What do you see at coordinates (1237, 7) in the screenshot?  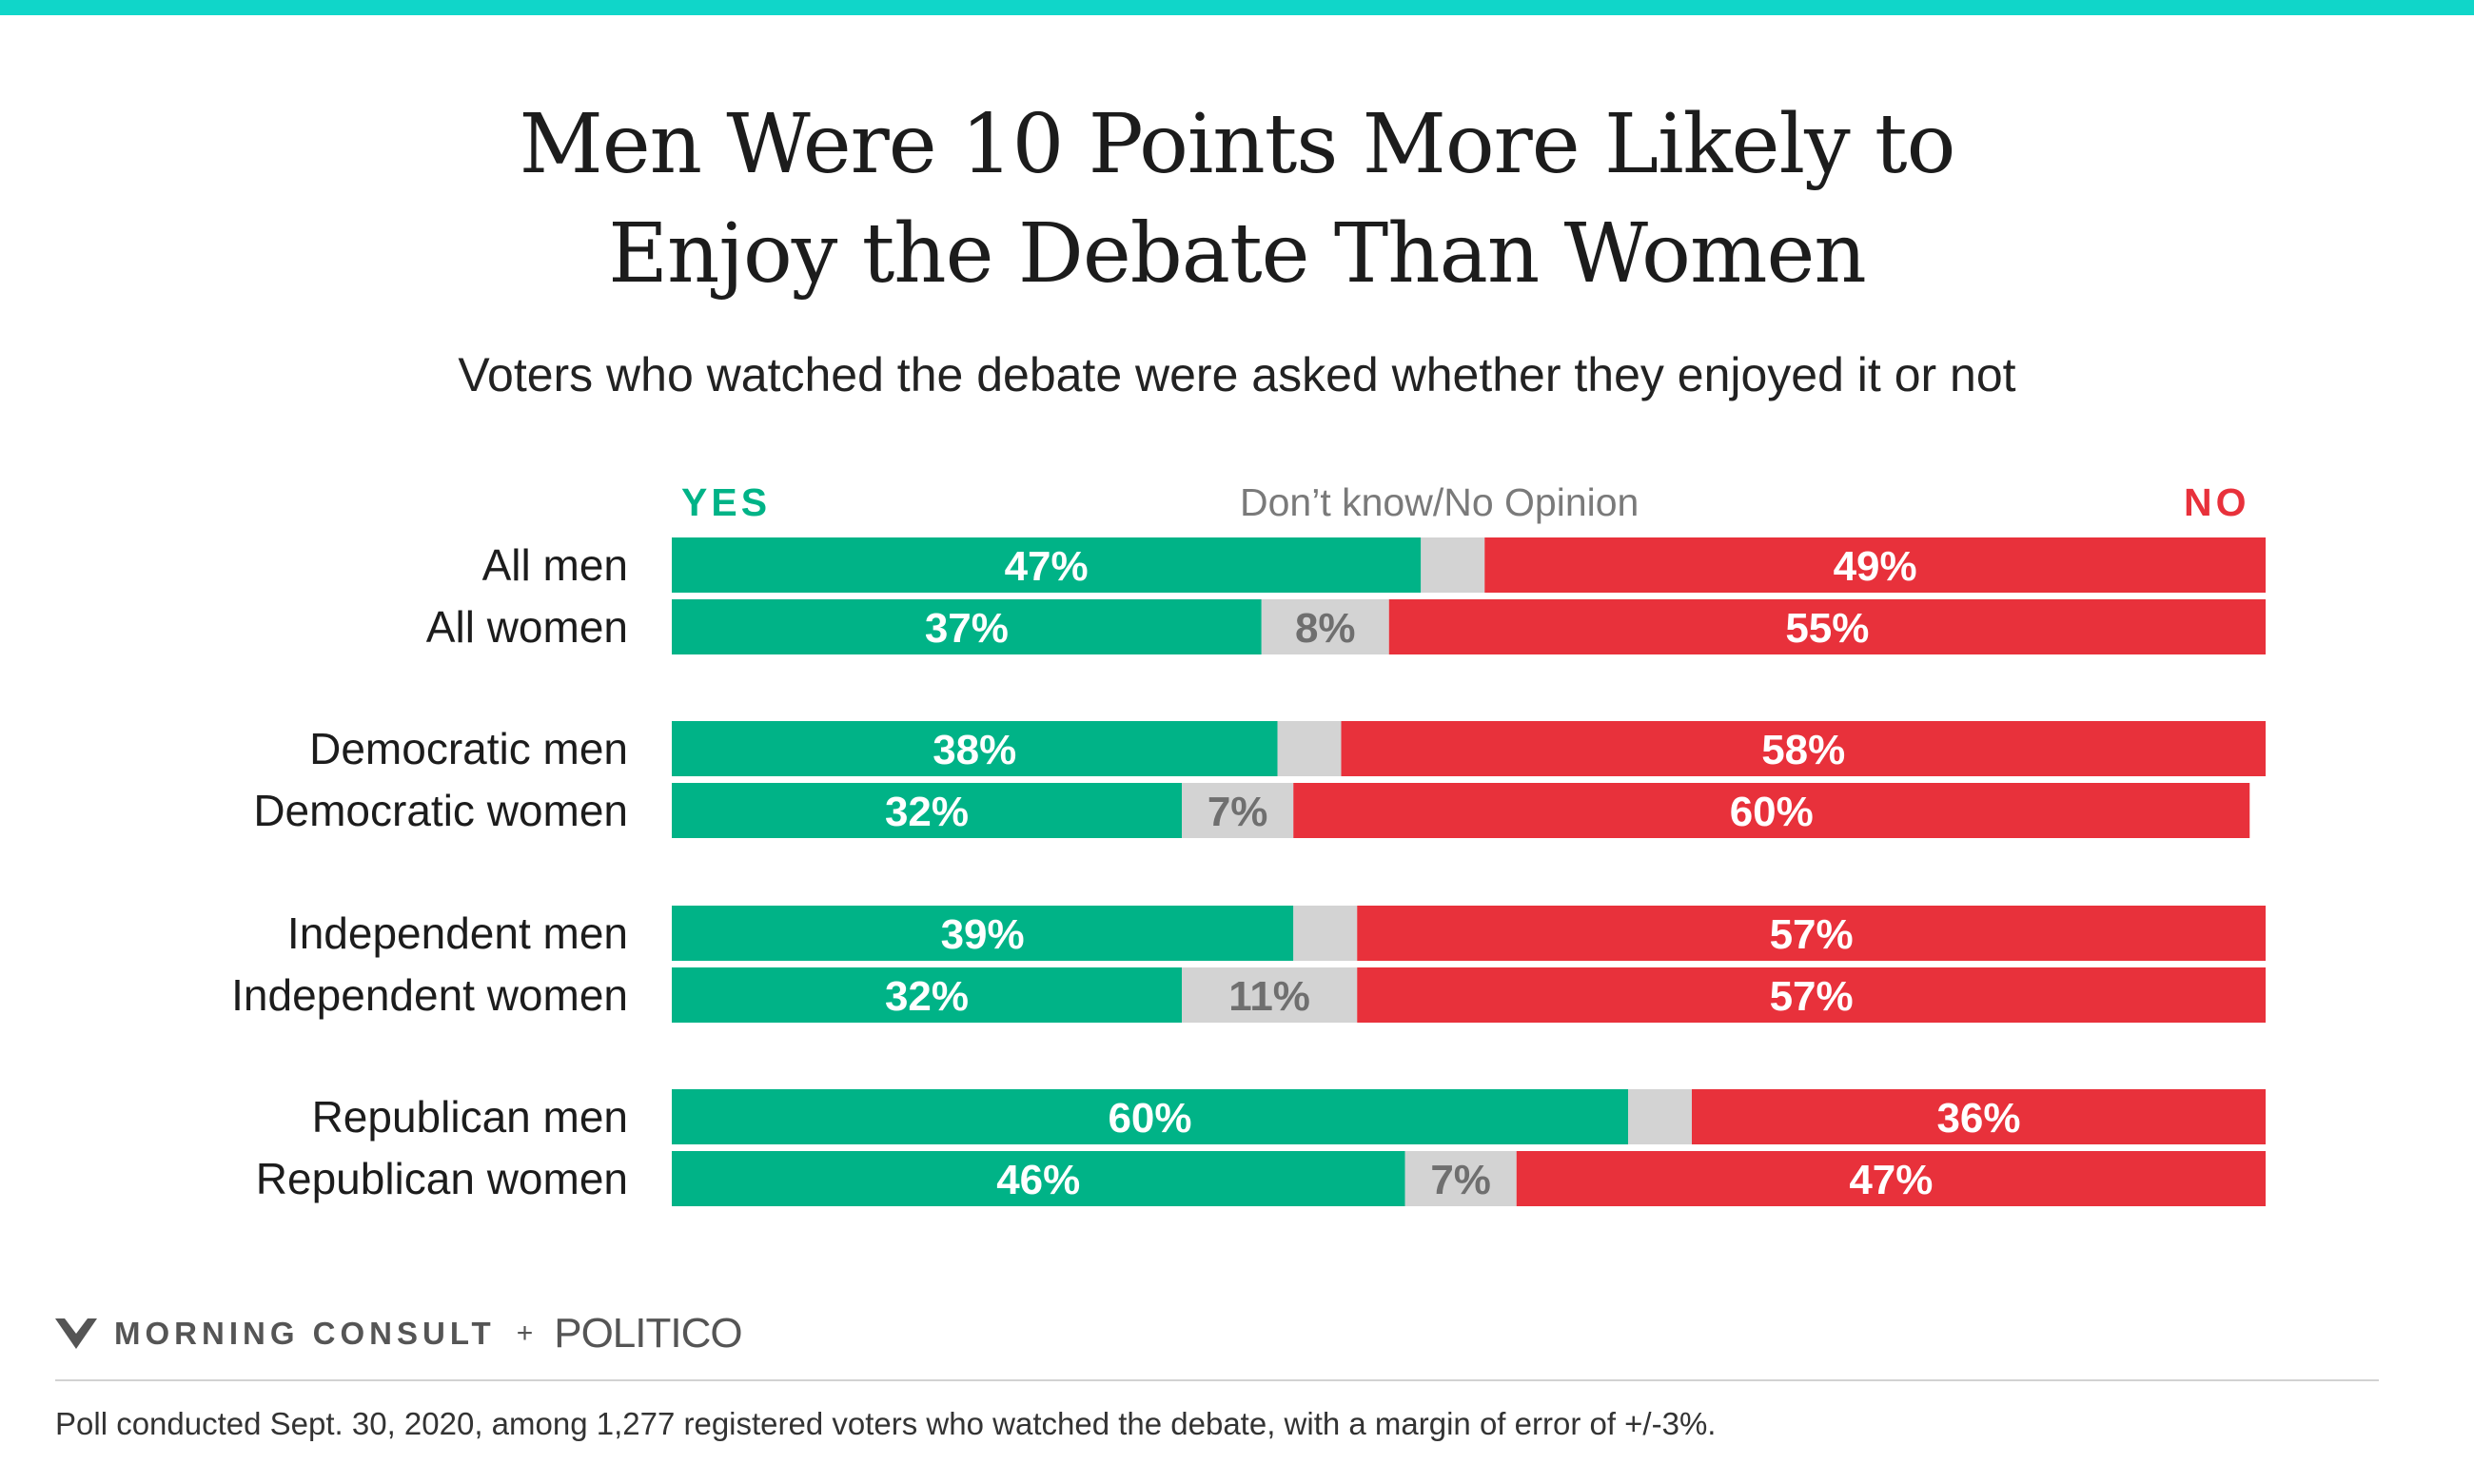 I see `top-accent-bar` at bounding box center [1237, 7].